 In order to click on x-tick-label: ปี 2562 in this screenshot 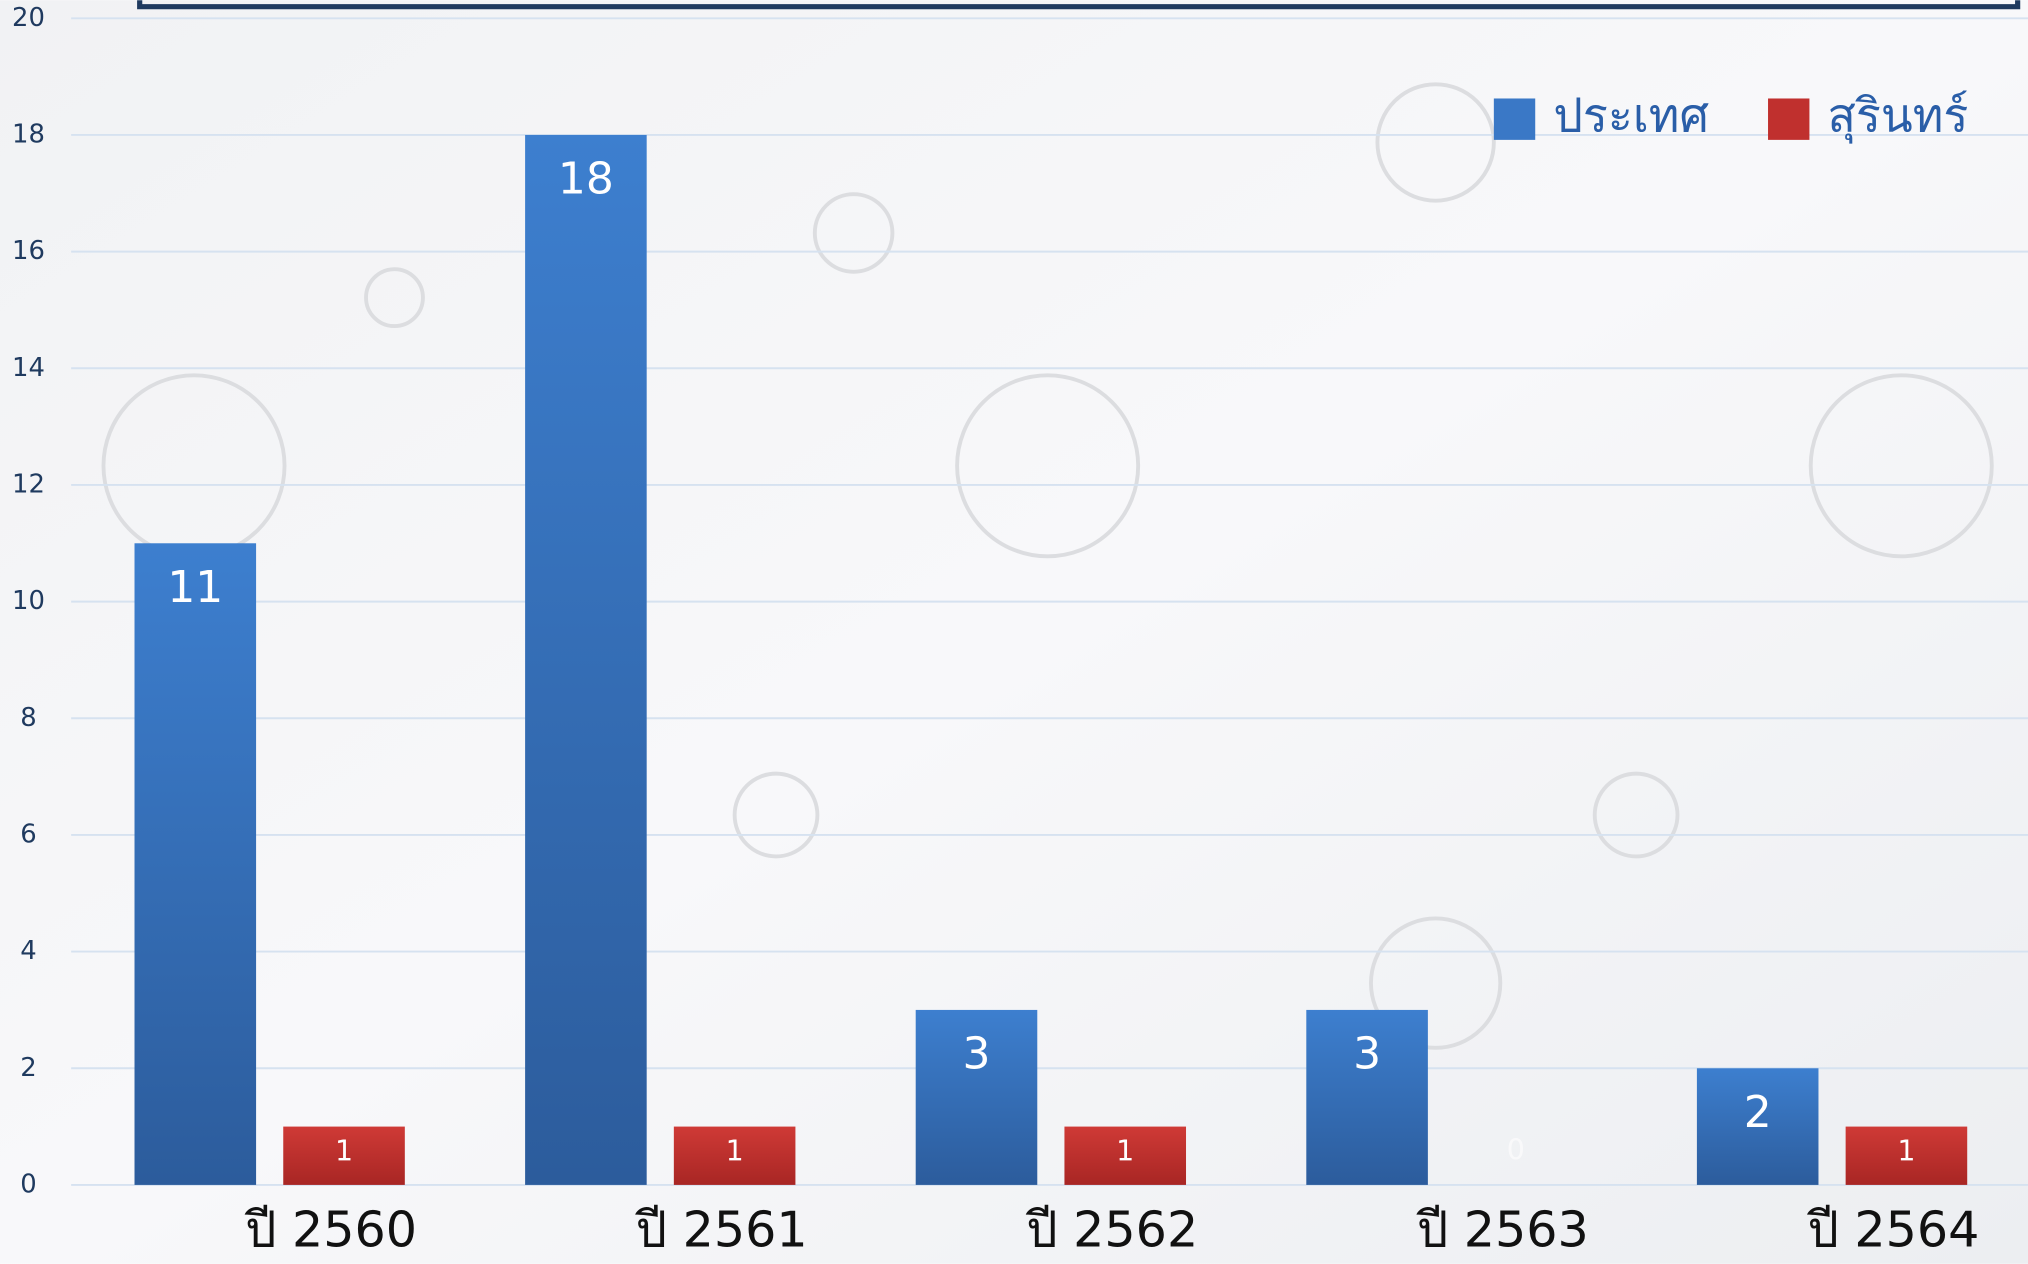, I will do `click(1112, 1229)`.